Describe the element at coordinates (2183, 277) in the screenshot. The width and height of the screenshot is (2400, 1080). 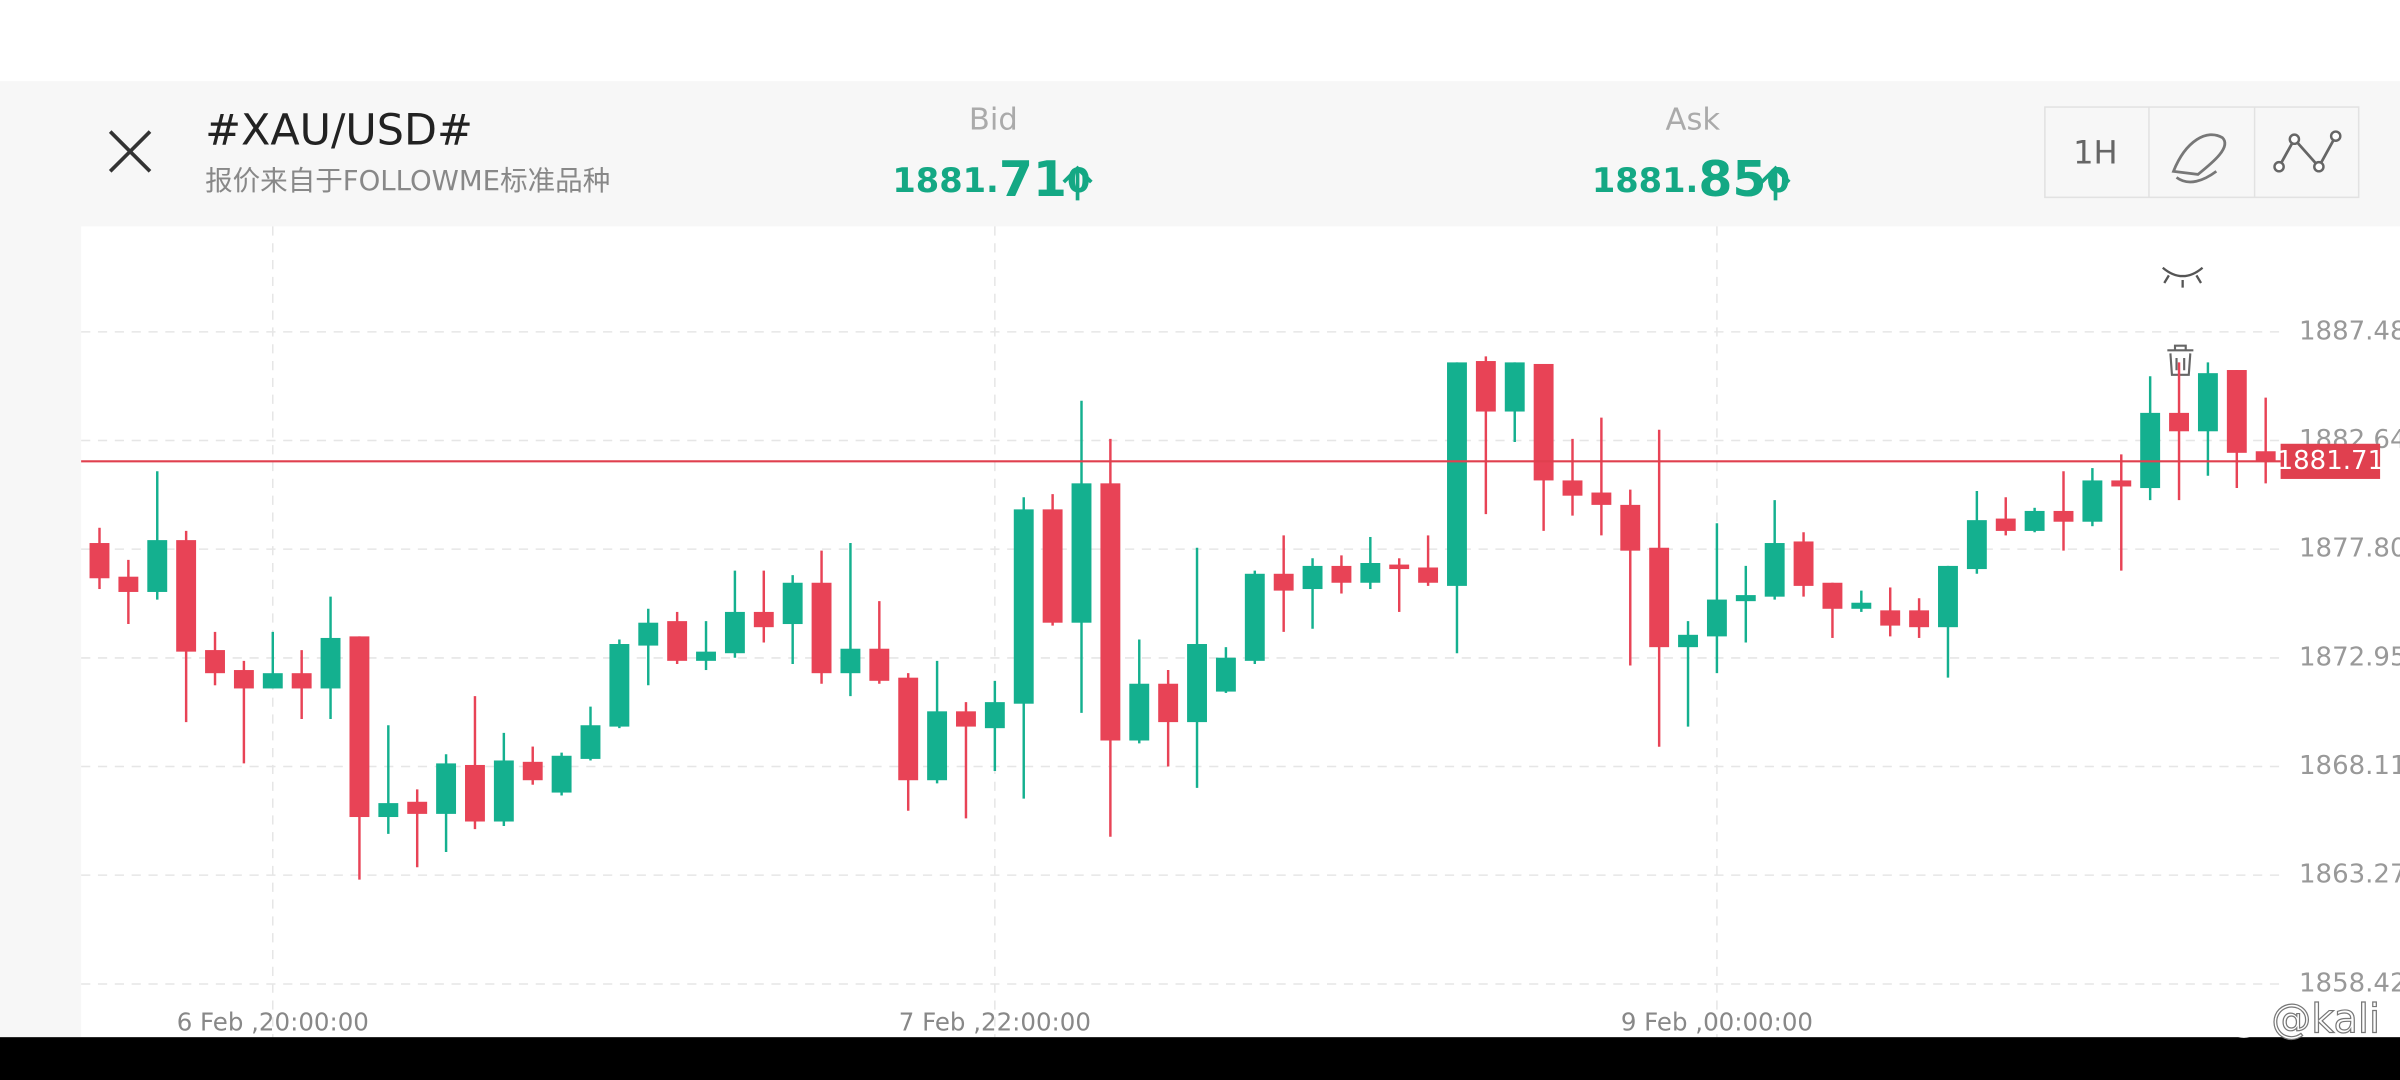
I see `hide-icon` at that location.